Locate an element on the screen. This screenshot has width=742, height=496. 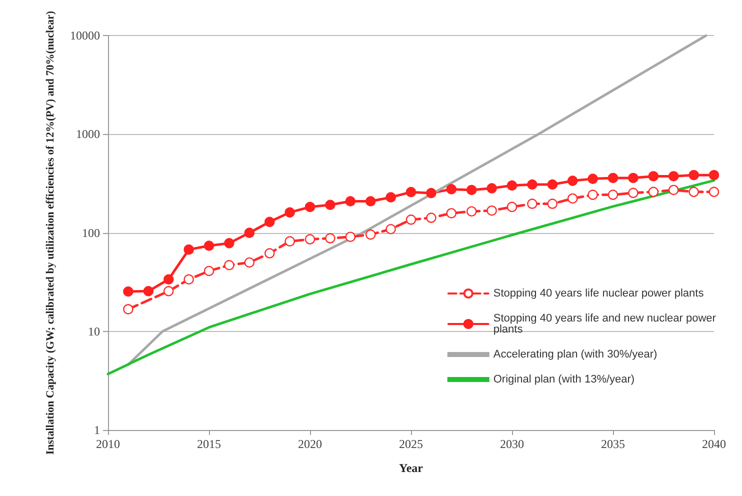
x-tick-label: 2040 is located at coordinates (714, 444).